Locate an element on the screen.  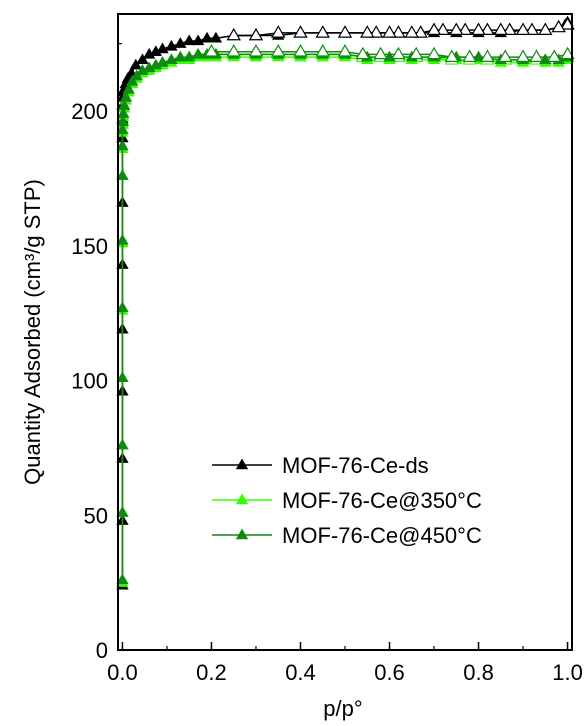
x-tick-label: 0.4 is located at coordinates (300, 672).